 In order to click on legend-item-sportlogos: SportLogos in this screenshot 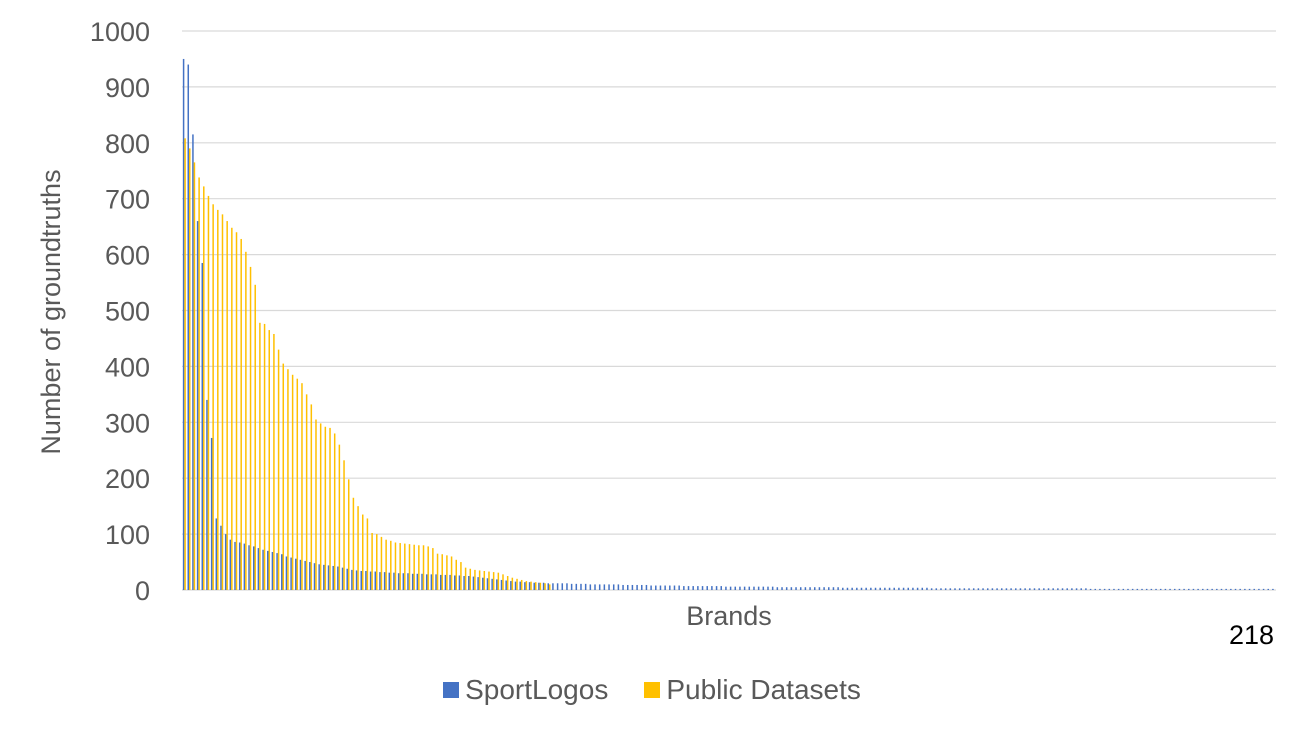, I will do `click(525, 690)`.